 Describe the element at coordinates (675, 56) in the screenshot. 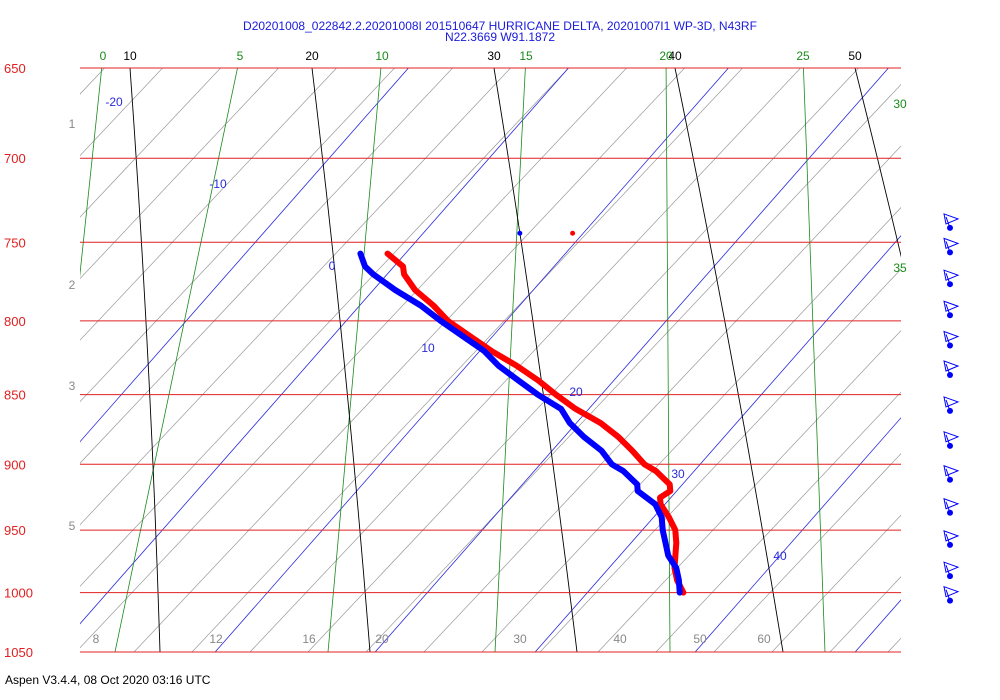

I see `isotherm-label: 40` at that location.